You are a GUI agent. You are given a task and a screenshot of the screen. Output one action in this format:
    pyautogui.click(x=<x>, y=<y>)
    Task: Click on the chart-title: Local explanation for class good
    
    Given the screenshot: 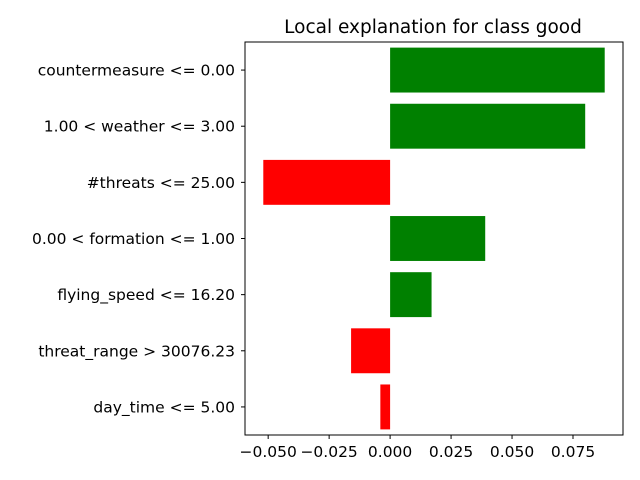 What is the action you would take?
    pyautogui.click(x=433, y=27)
    